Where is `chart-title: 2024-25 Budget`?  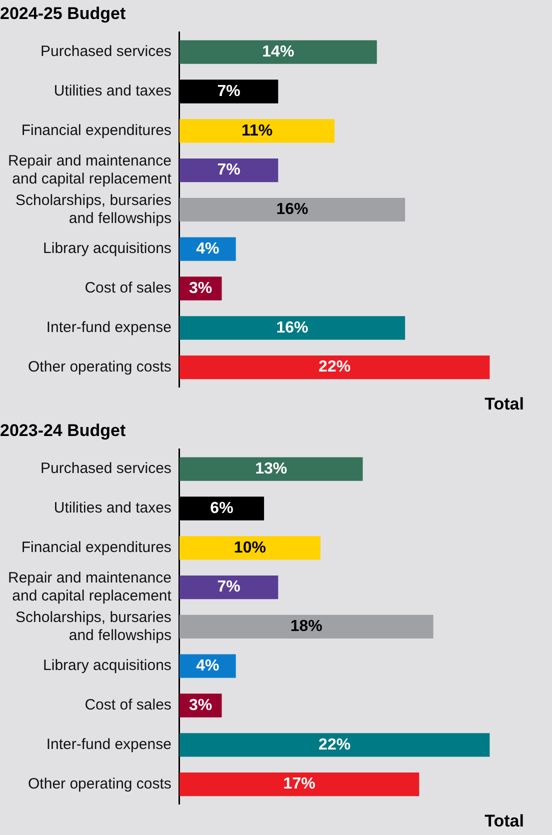
chart-title: 2024-25 Budget is located at coordinates (63, 13).